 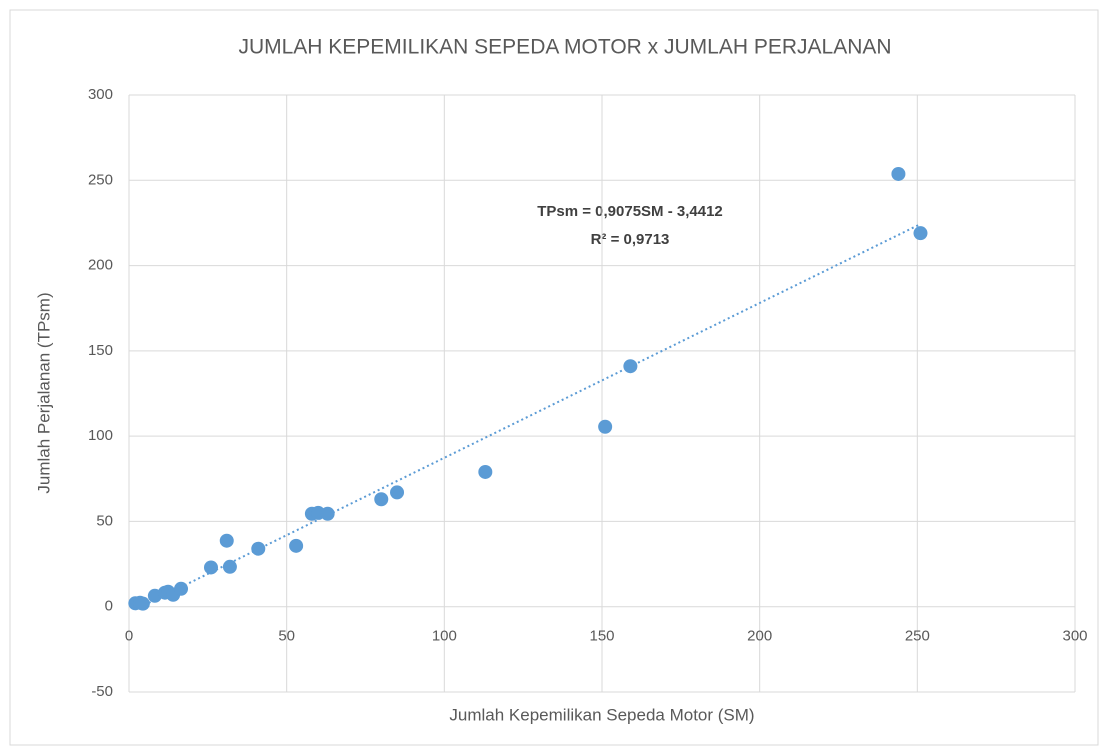 What do you see at coordinates (129, 636) in the screenshot?
I see `x-tick-label: 0` at bounding box center [129, 636].